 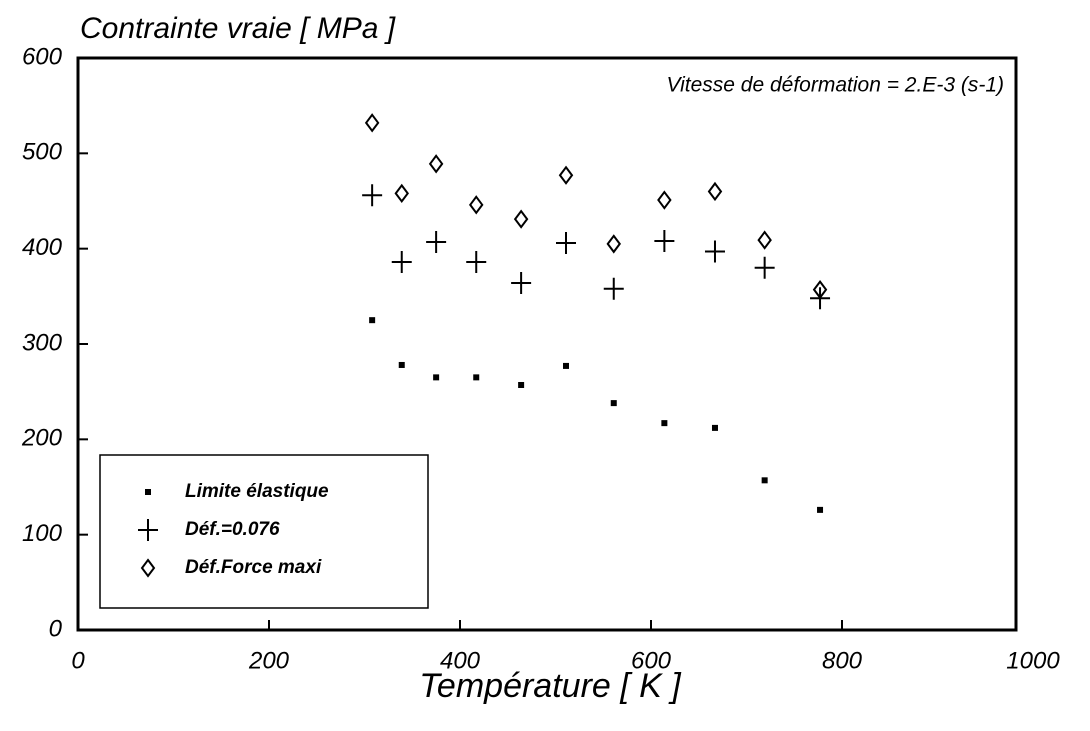 What do you see at coordinates (253, 567) in the screenshot?
I see `legend-label: Déf.Force maxi` at bounding box center [253, 567].